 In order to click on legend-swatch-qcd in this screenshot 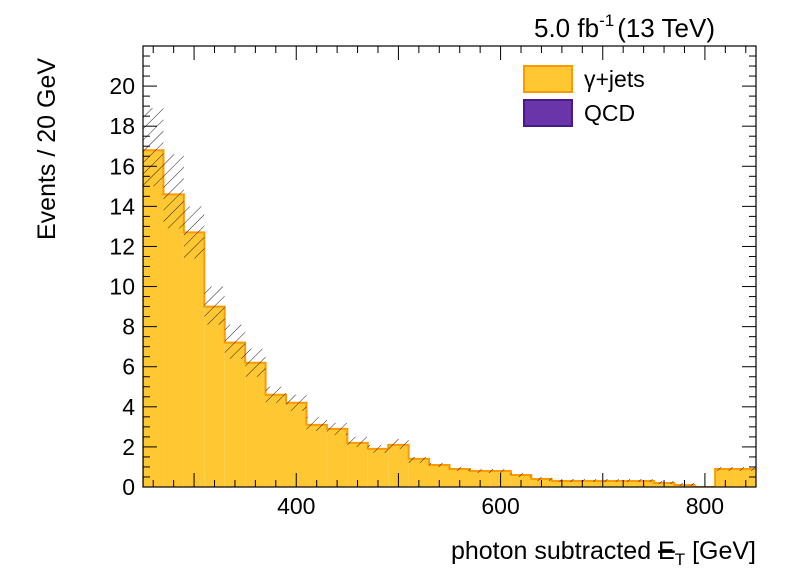, I will do `click(548, 113)`.